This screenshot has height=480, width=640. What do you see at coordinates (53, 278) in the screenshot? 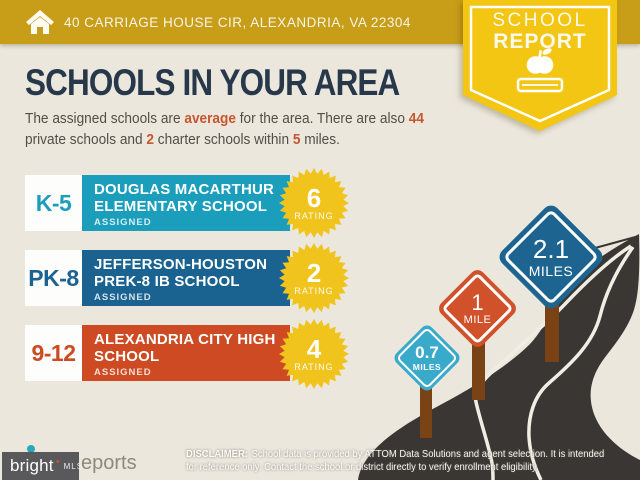
I see `grade-range: PK-8` at bounding box center [53, 278].